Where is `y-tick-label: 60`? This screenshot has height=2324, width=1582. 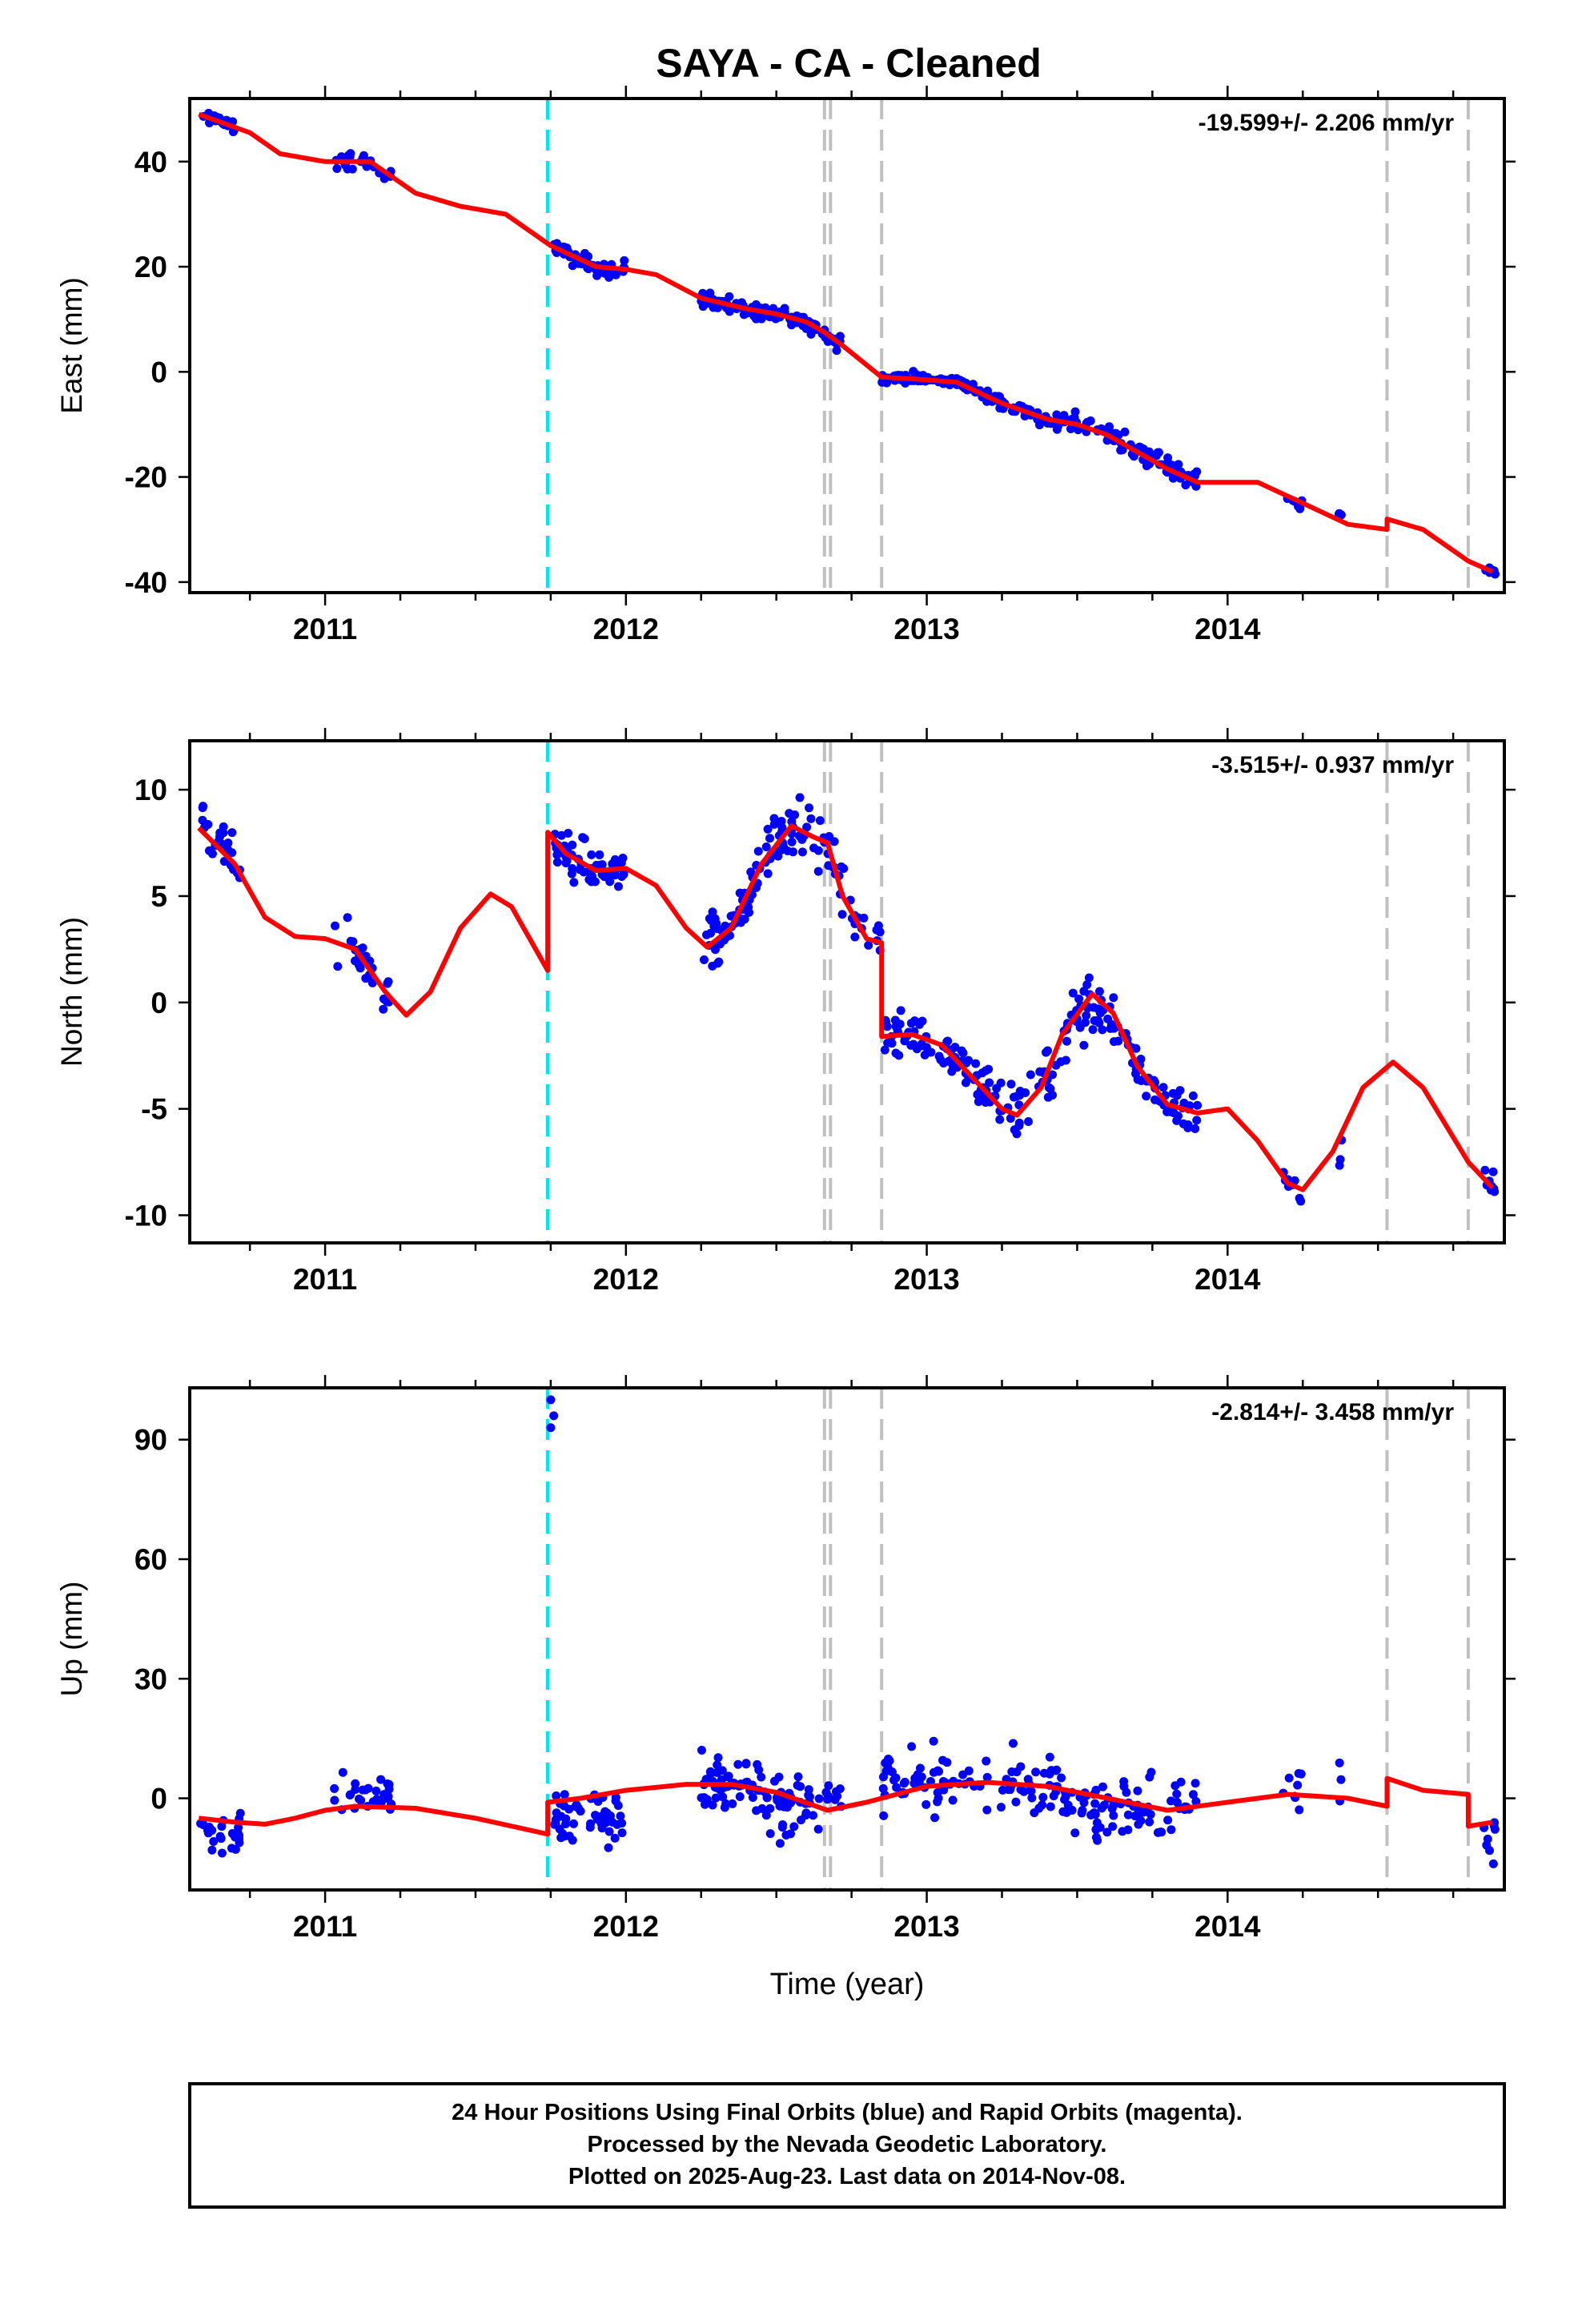
y-tick-label: 60 is located at coordinates (151, 1559).